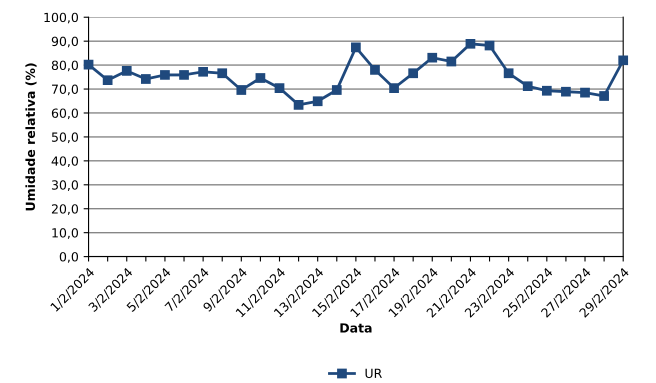 This screenshot has width=656, height=383. Describe the element at coordinates (65, 42) in the screenshot. I see `y-tick-label: 90,0` at that location.